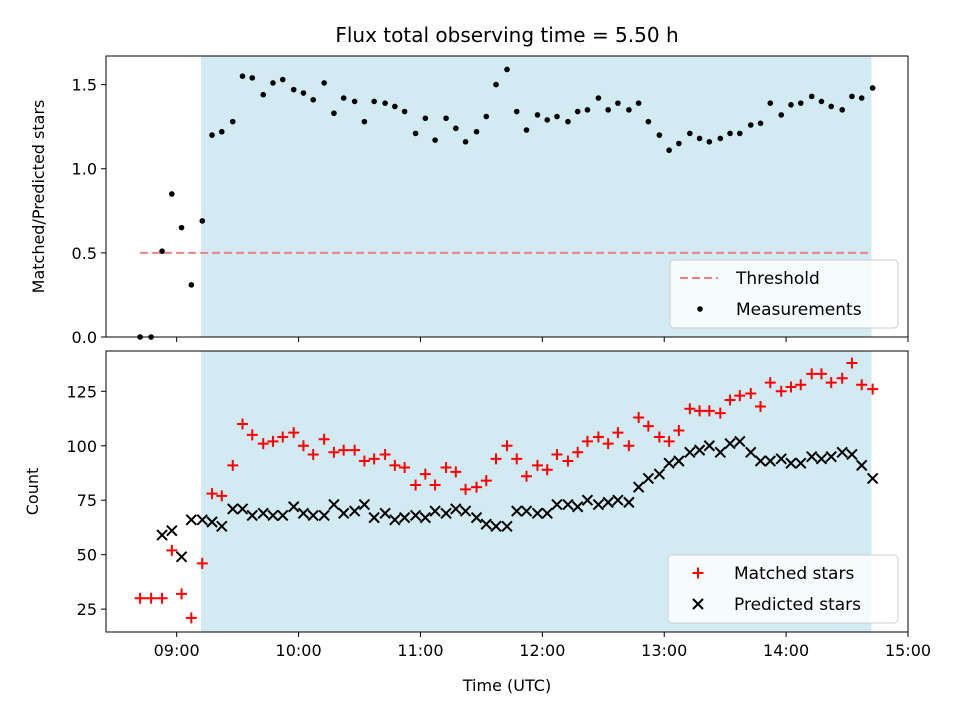 The width and height of the screenshot is (960, 720). Describe the element at coordinates (797, 605) in the screenshot. I see `legend-label: Predicted stars` at that location.